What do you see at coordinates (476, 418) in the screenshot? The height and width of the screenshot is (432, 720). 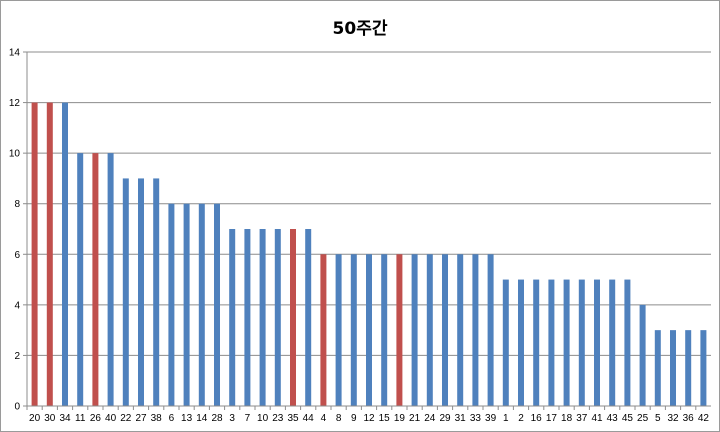 I see `x-tick-label: 33` at bounding box center [476, 418].